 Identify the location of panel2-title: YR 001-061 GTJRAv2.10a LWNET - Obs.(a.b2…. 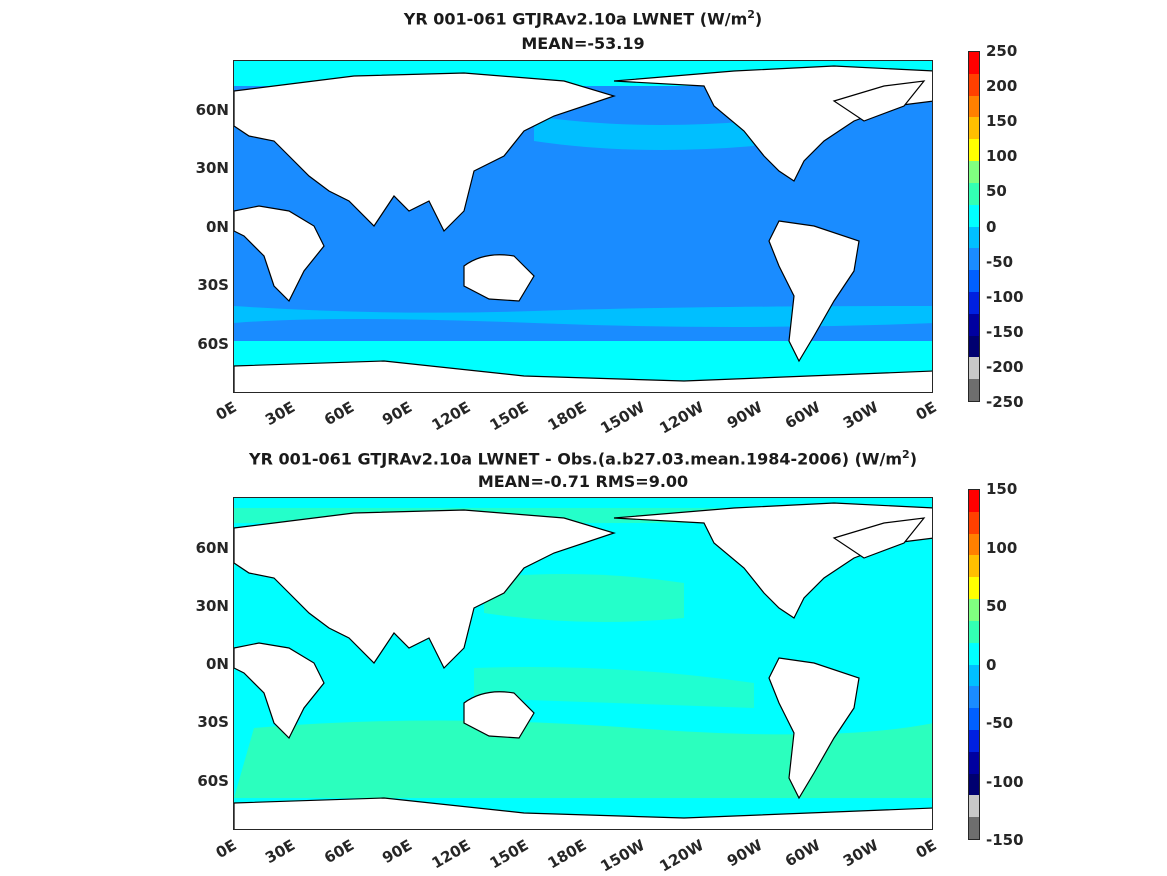
(583, 457).